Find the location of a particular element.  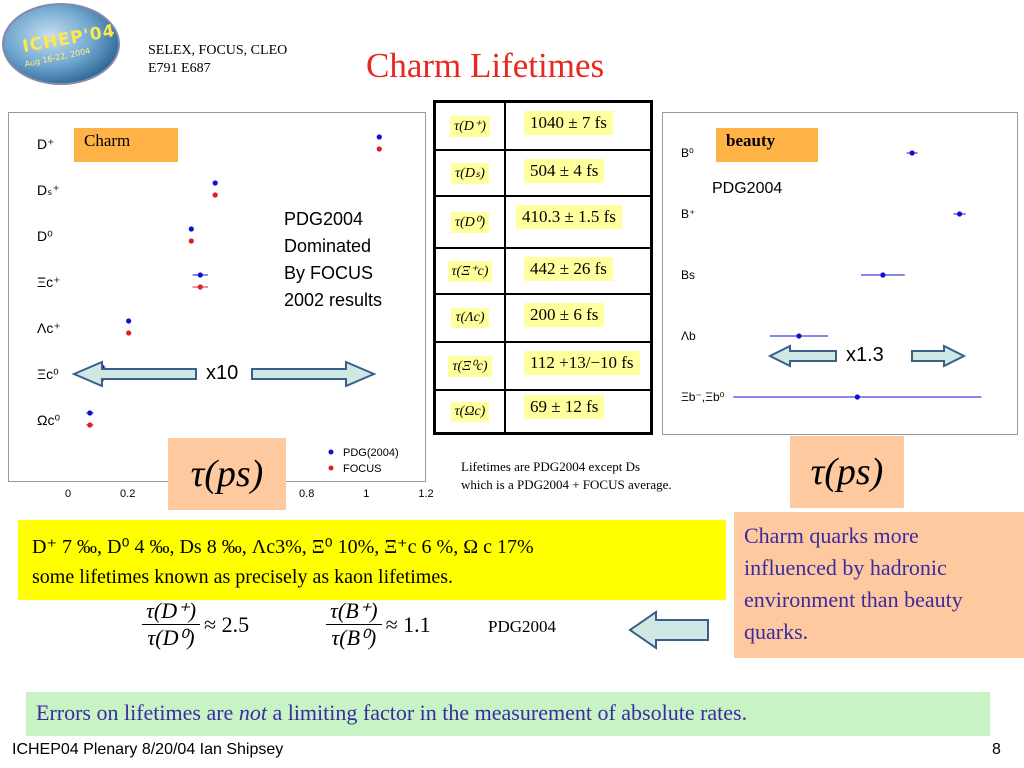

charm-note-line2: Dominated is located at coordinates (328, 246).